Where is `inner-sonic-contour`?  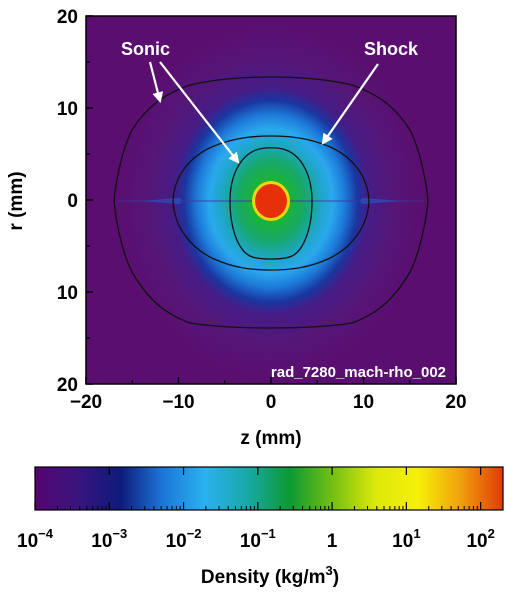
inner-sonic-contour is located at coordinates (271, 203).